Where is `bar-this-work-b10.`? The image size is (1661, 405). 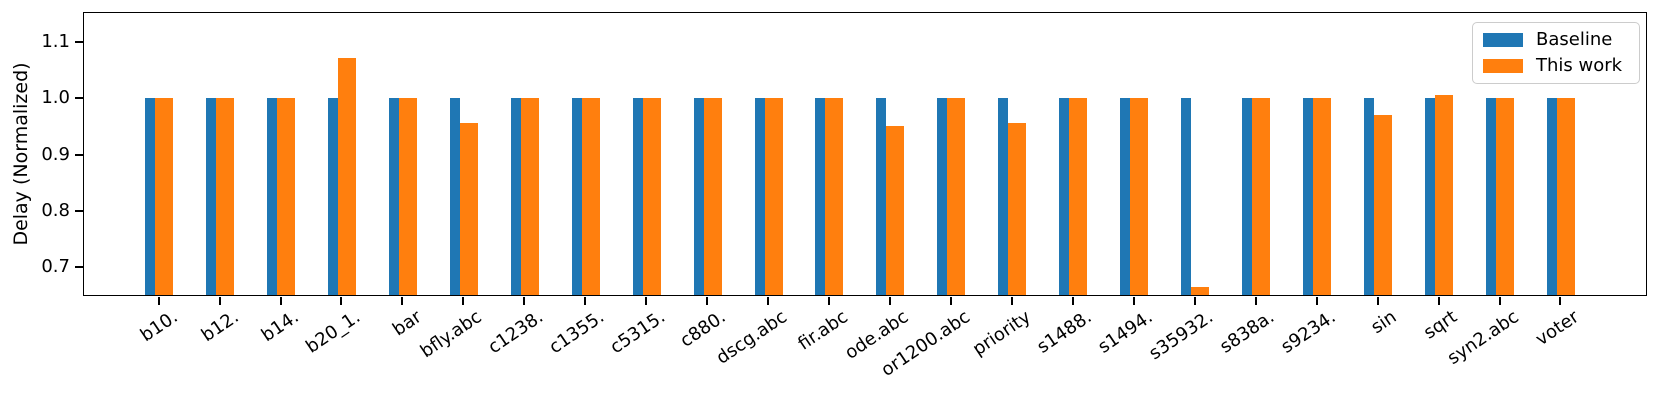
bar-this-work-b10. is located at coordinates (164, 196).